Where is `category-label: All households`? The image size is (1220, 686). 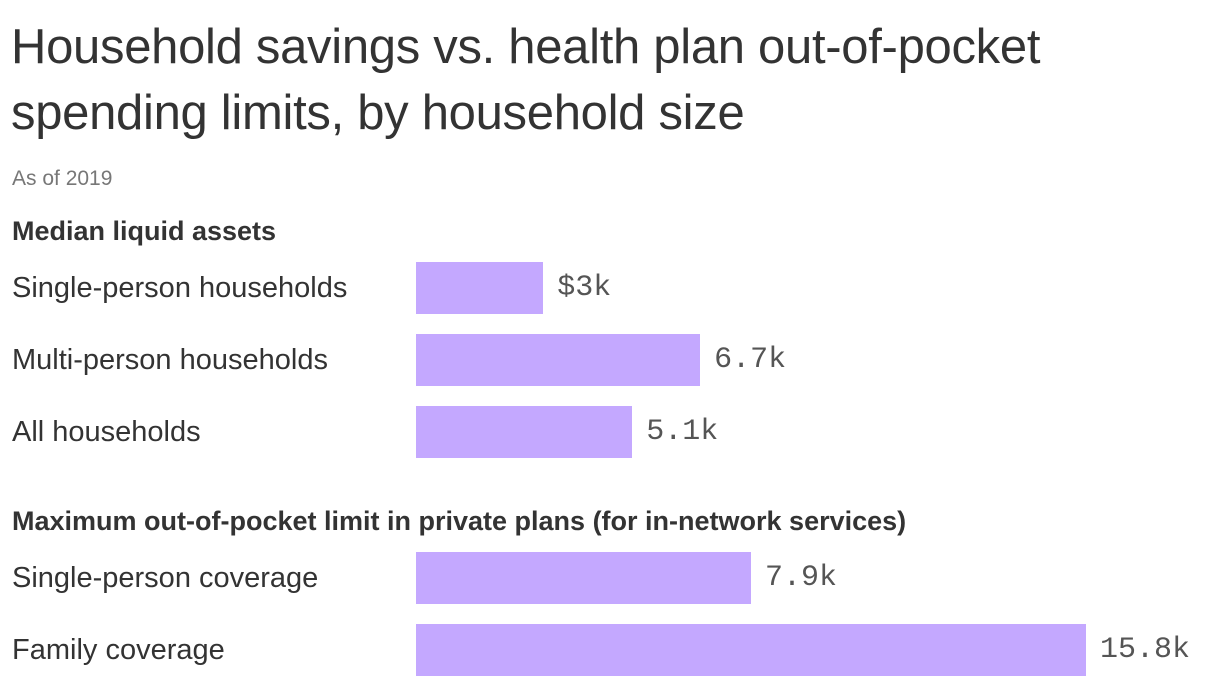 category-label: All households is located at coordinates (106, 432).